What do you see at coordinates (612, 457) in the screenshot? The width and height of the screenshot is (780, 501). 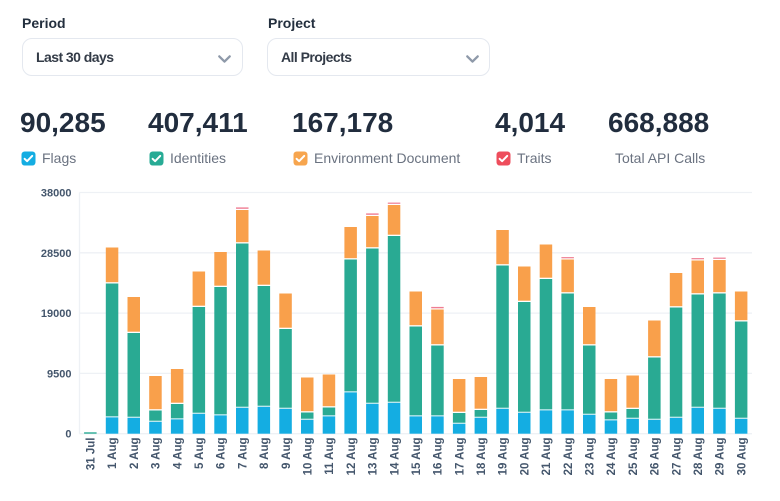 I see `svg-text: 24 Aug` at bounding box center [612, 457].